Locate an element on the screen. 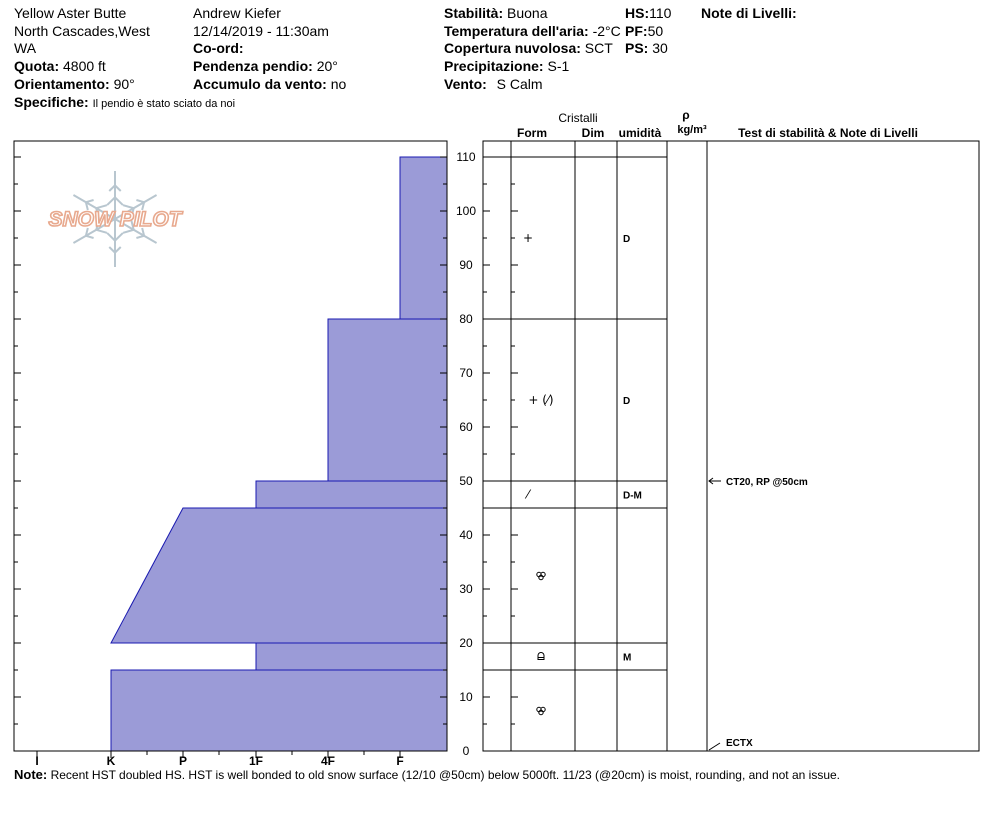 The image size is (994, 840). depth-tick-label-100: 100 is located at coordinates (466, 211).